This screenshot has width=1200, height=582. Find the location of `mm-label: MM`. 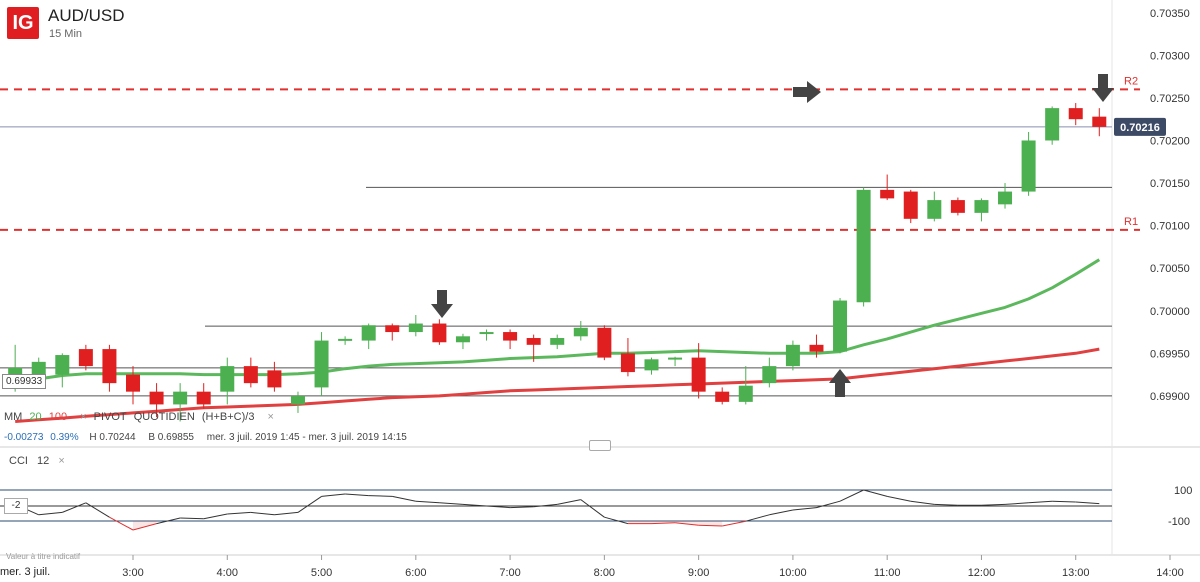

mm-label: MM is located at coordinates (13, 417).